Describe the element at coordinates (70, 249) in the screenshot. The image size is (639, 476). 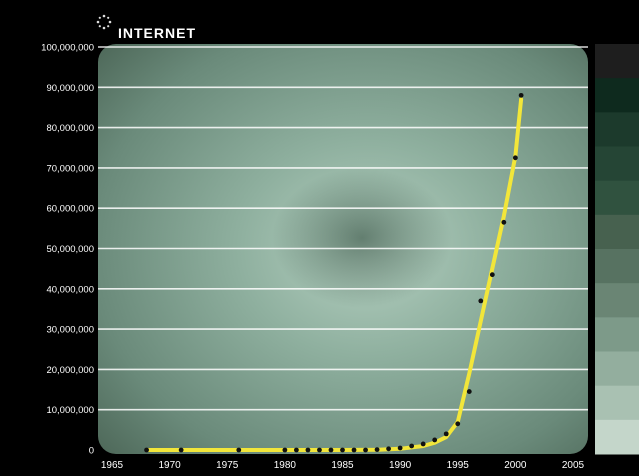
I see `y-tick-label: 50,000,000` at that location.